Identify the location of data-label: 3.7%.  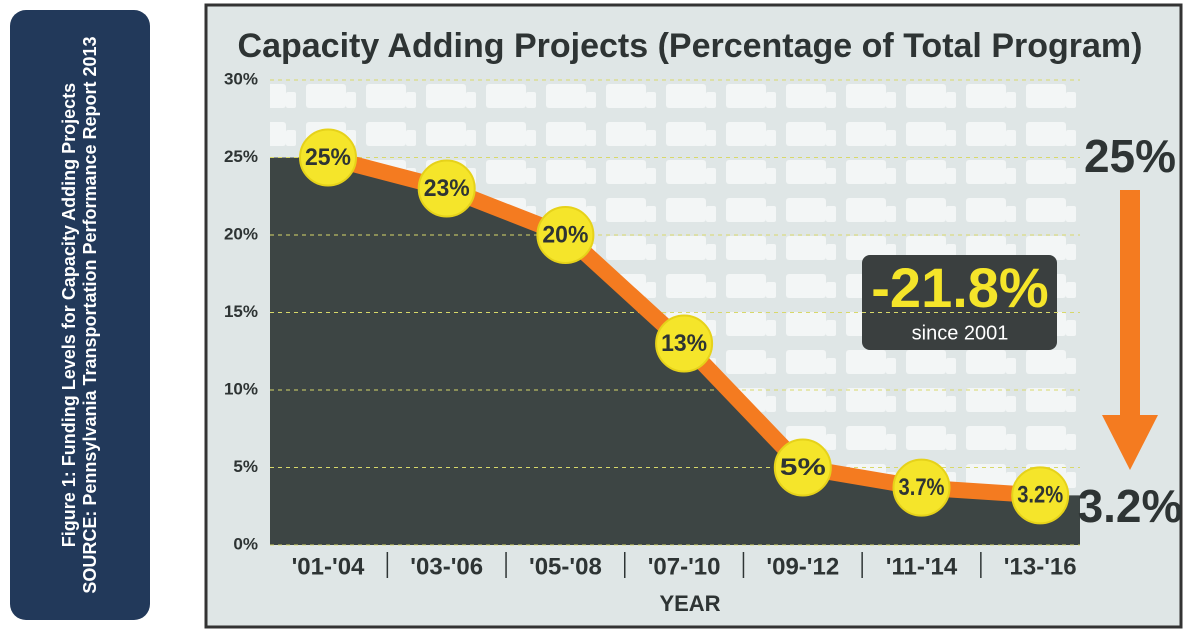
(922, 487).